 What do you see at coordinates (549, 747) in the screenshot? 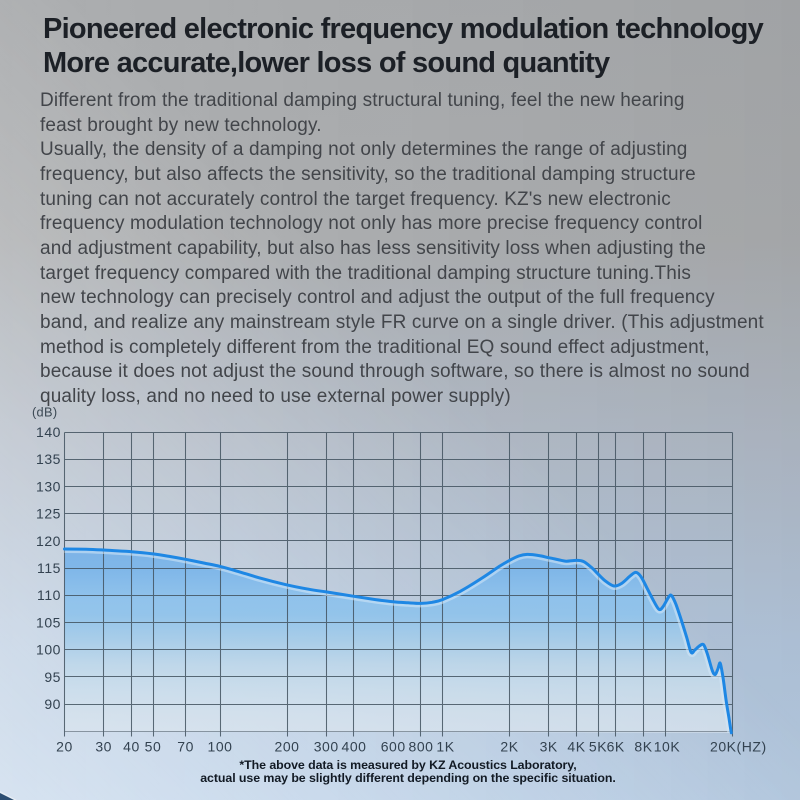
I see `svg-text: 3K` at bounding box center [549, 747].